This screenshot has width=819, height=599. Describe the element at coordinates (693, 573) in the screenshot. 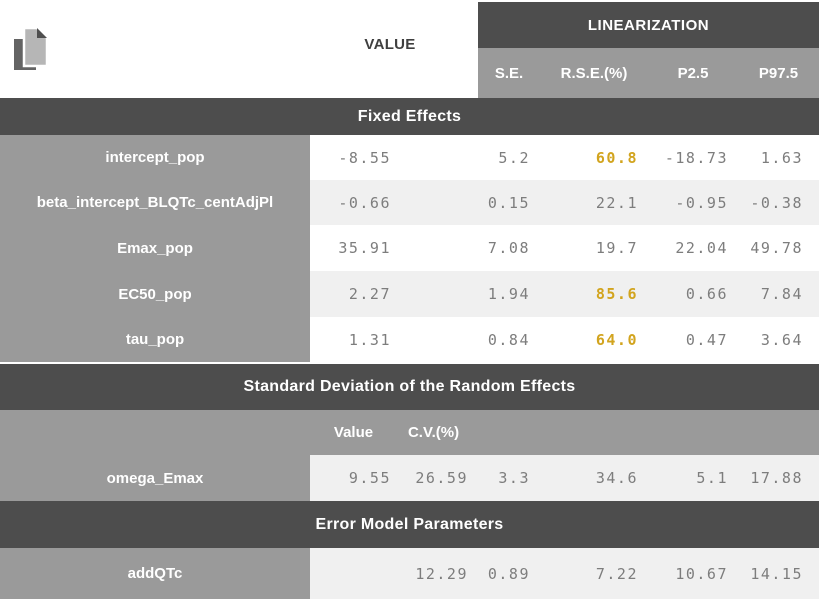

I see `p2-5-cell: 10.67` at that location.